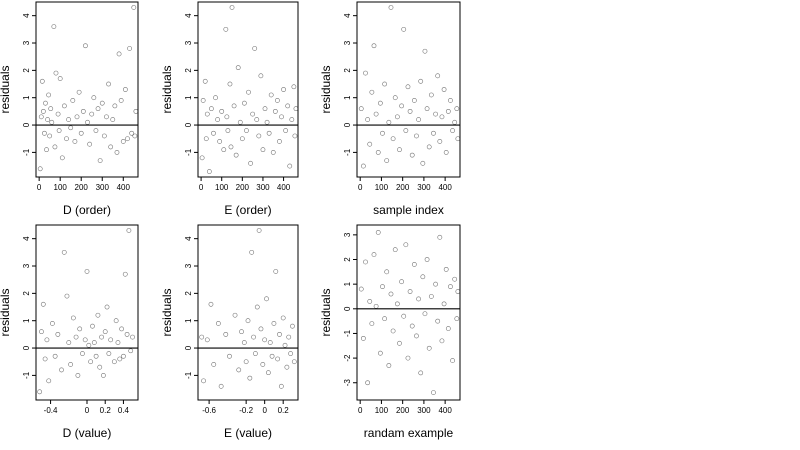 The width and height of the screenshot is (800, 450). I want to click on x-tick-label: 100, so click(222, 187).